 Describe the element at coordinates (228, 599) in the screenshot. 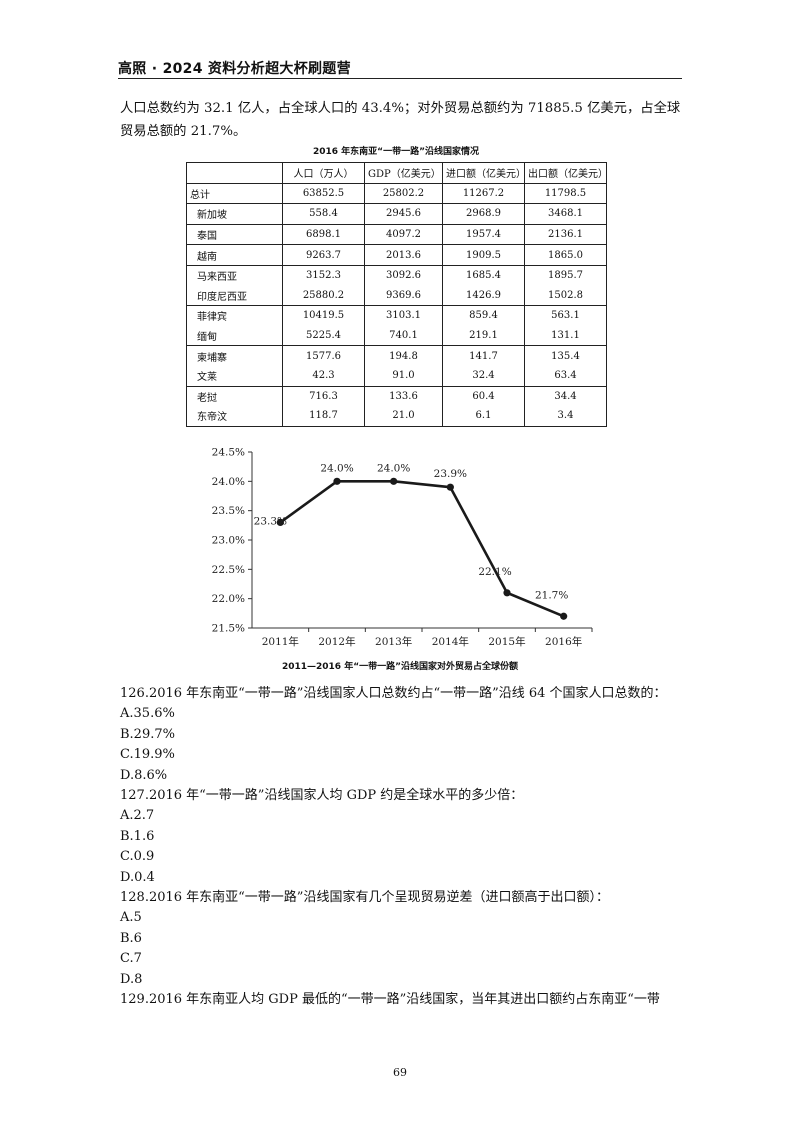

I see `y-tick-label: 22.0%` at that location.